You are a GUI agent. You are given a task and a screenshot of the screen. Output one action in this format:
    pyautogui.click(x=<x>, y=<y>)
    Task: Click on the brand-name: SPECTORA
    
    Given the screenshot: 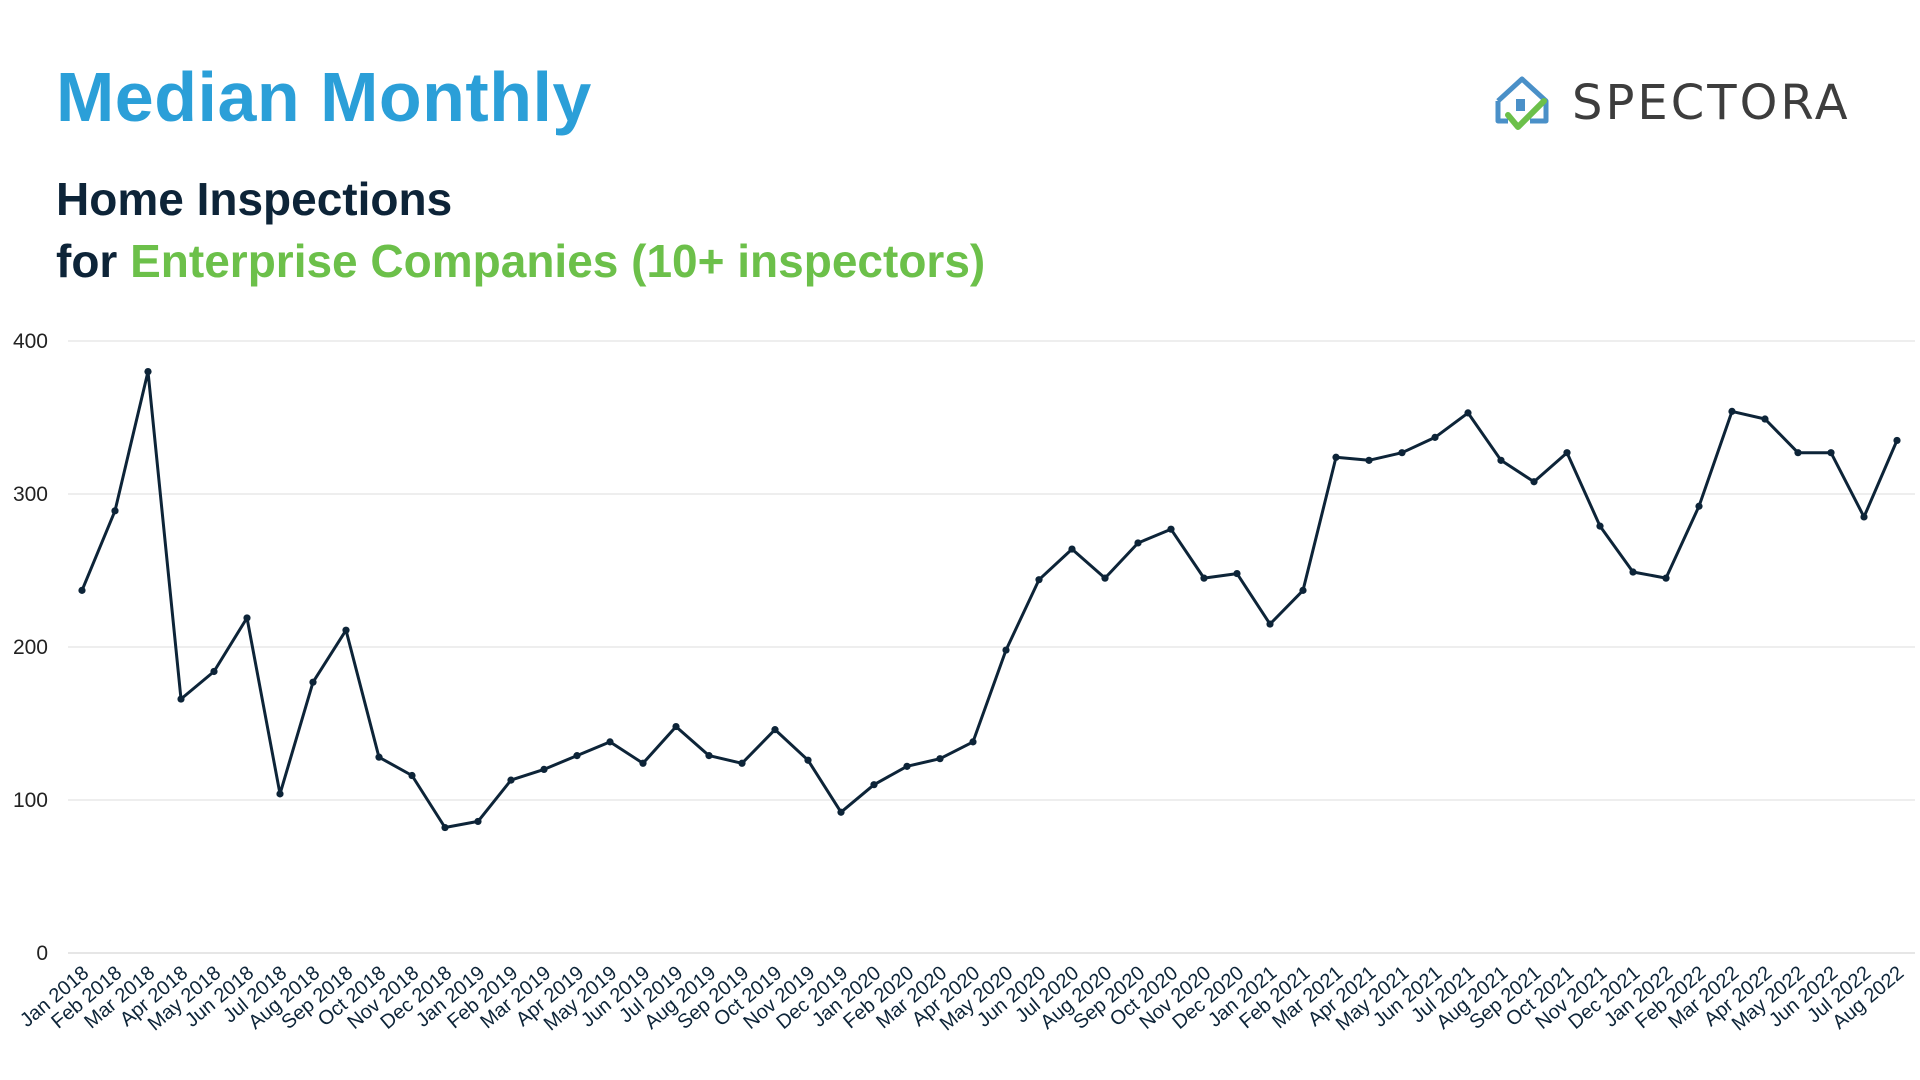 What is the action you would take?
    pyautogui.click(x=1711, y=103)
    